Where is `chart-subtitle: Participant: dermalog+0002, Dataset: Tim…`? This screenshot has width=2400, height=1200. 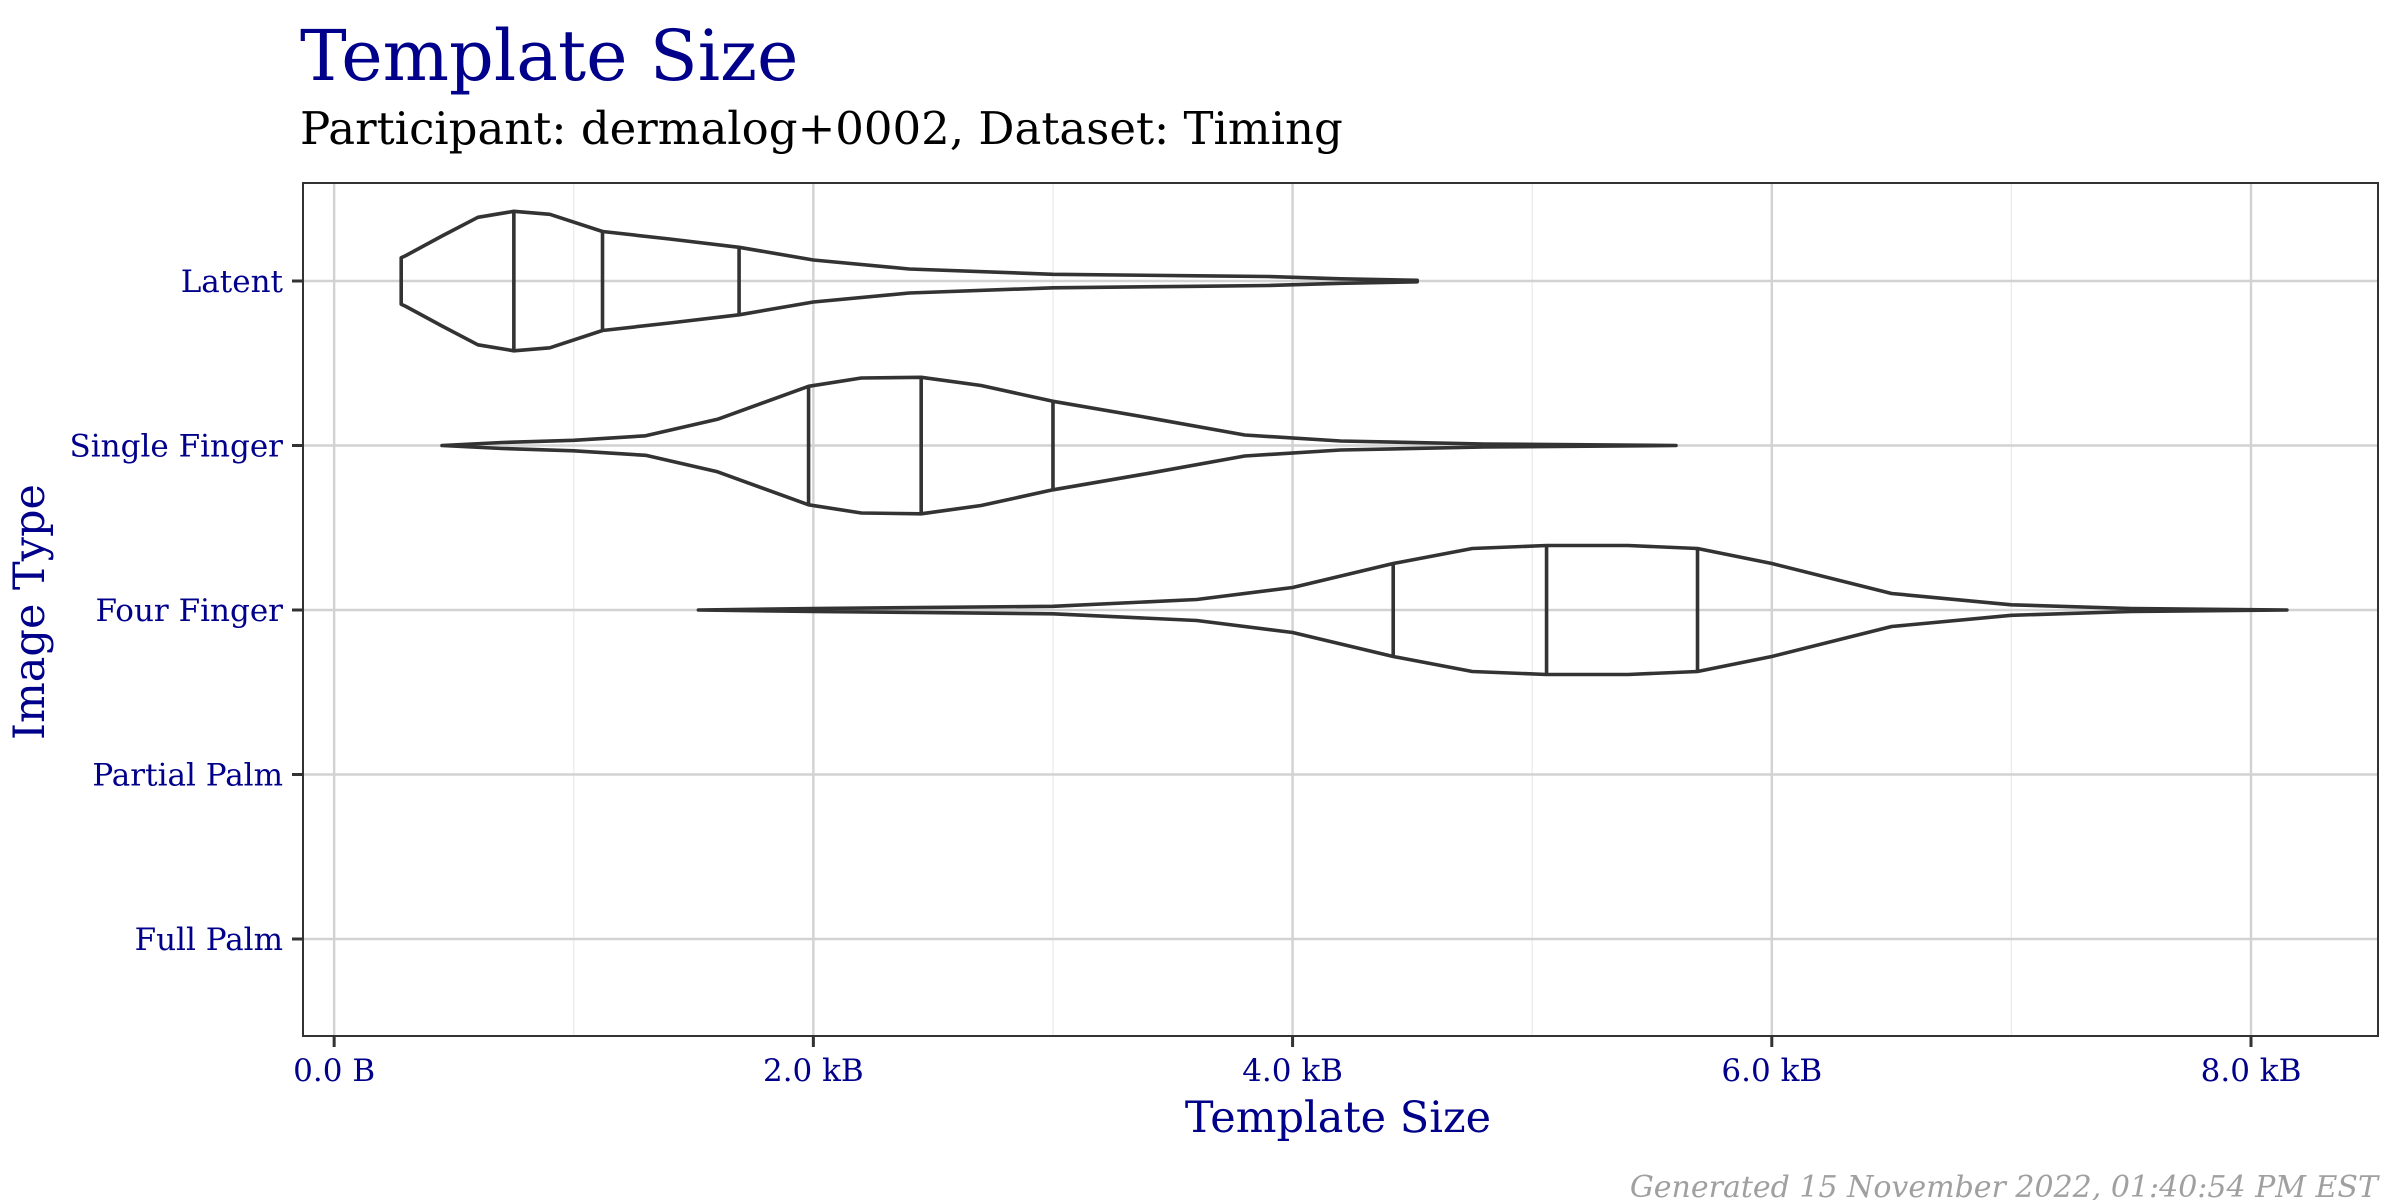
chart-subtitle: Participant: dermalog+0002, Dataset: Tim… is located at coordinates (821, 128).